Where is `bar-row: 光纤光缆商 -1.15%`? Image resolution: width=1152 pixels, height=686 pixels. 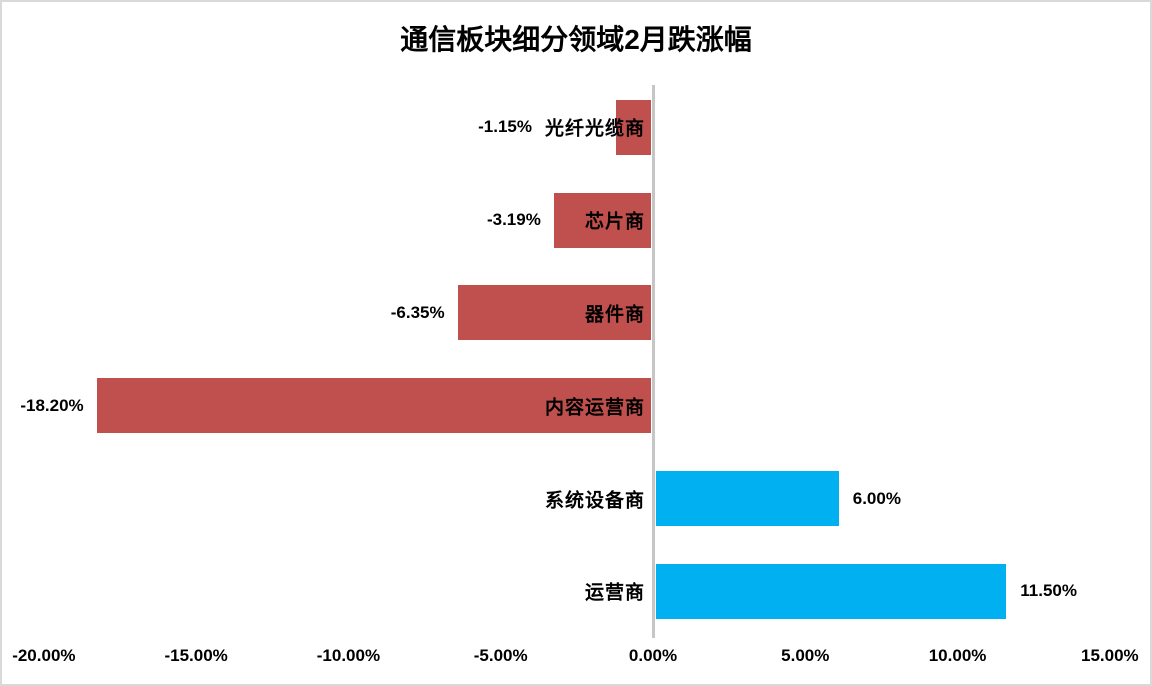 bar-row: 光纤光缆商 -1.15% is located at coordinates (576, 127).